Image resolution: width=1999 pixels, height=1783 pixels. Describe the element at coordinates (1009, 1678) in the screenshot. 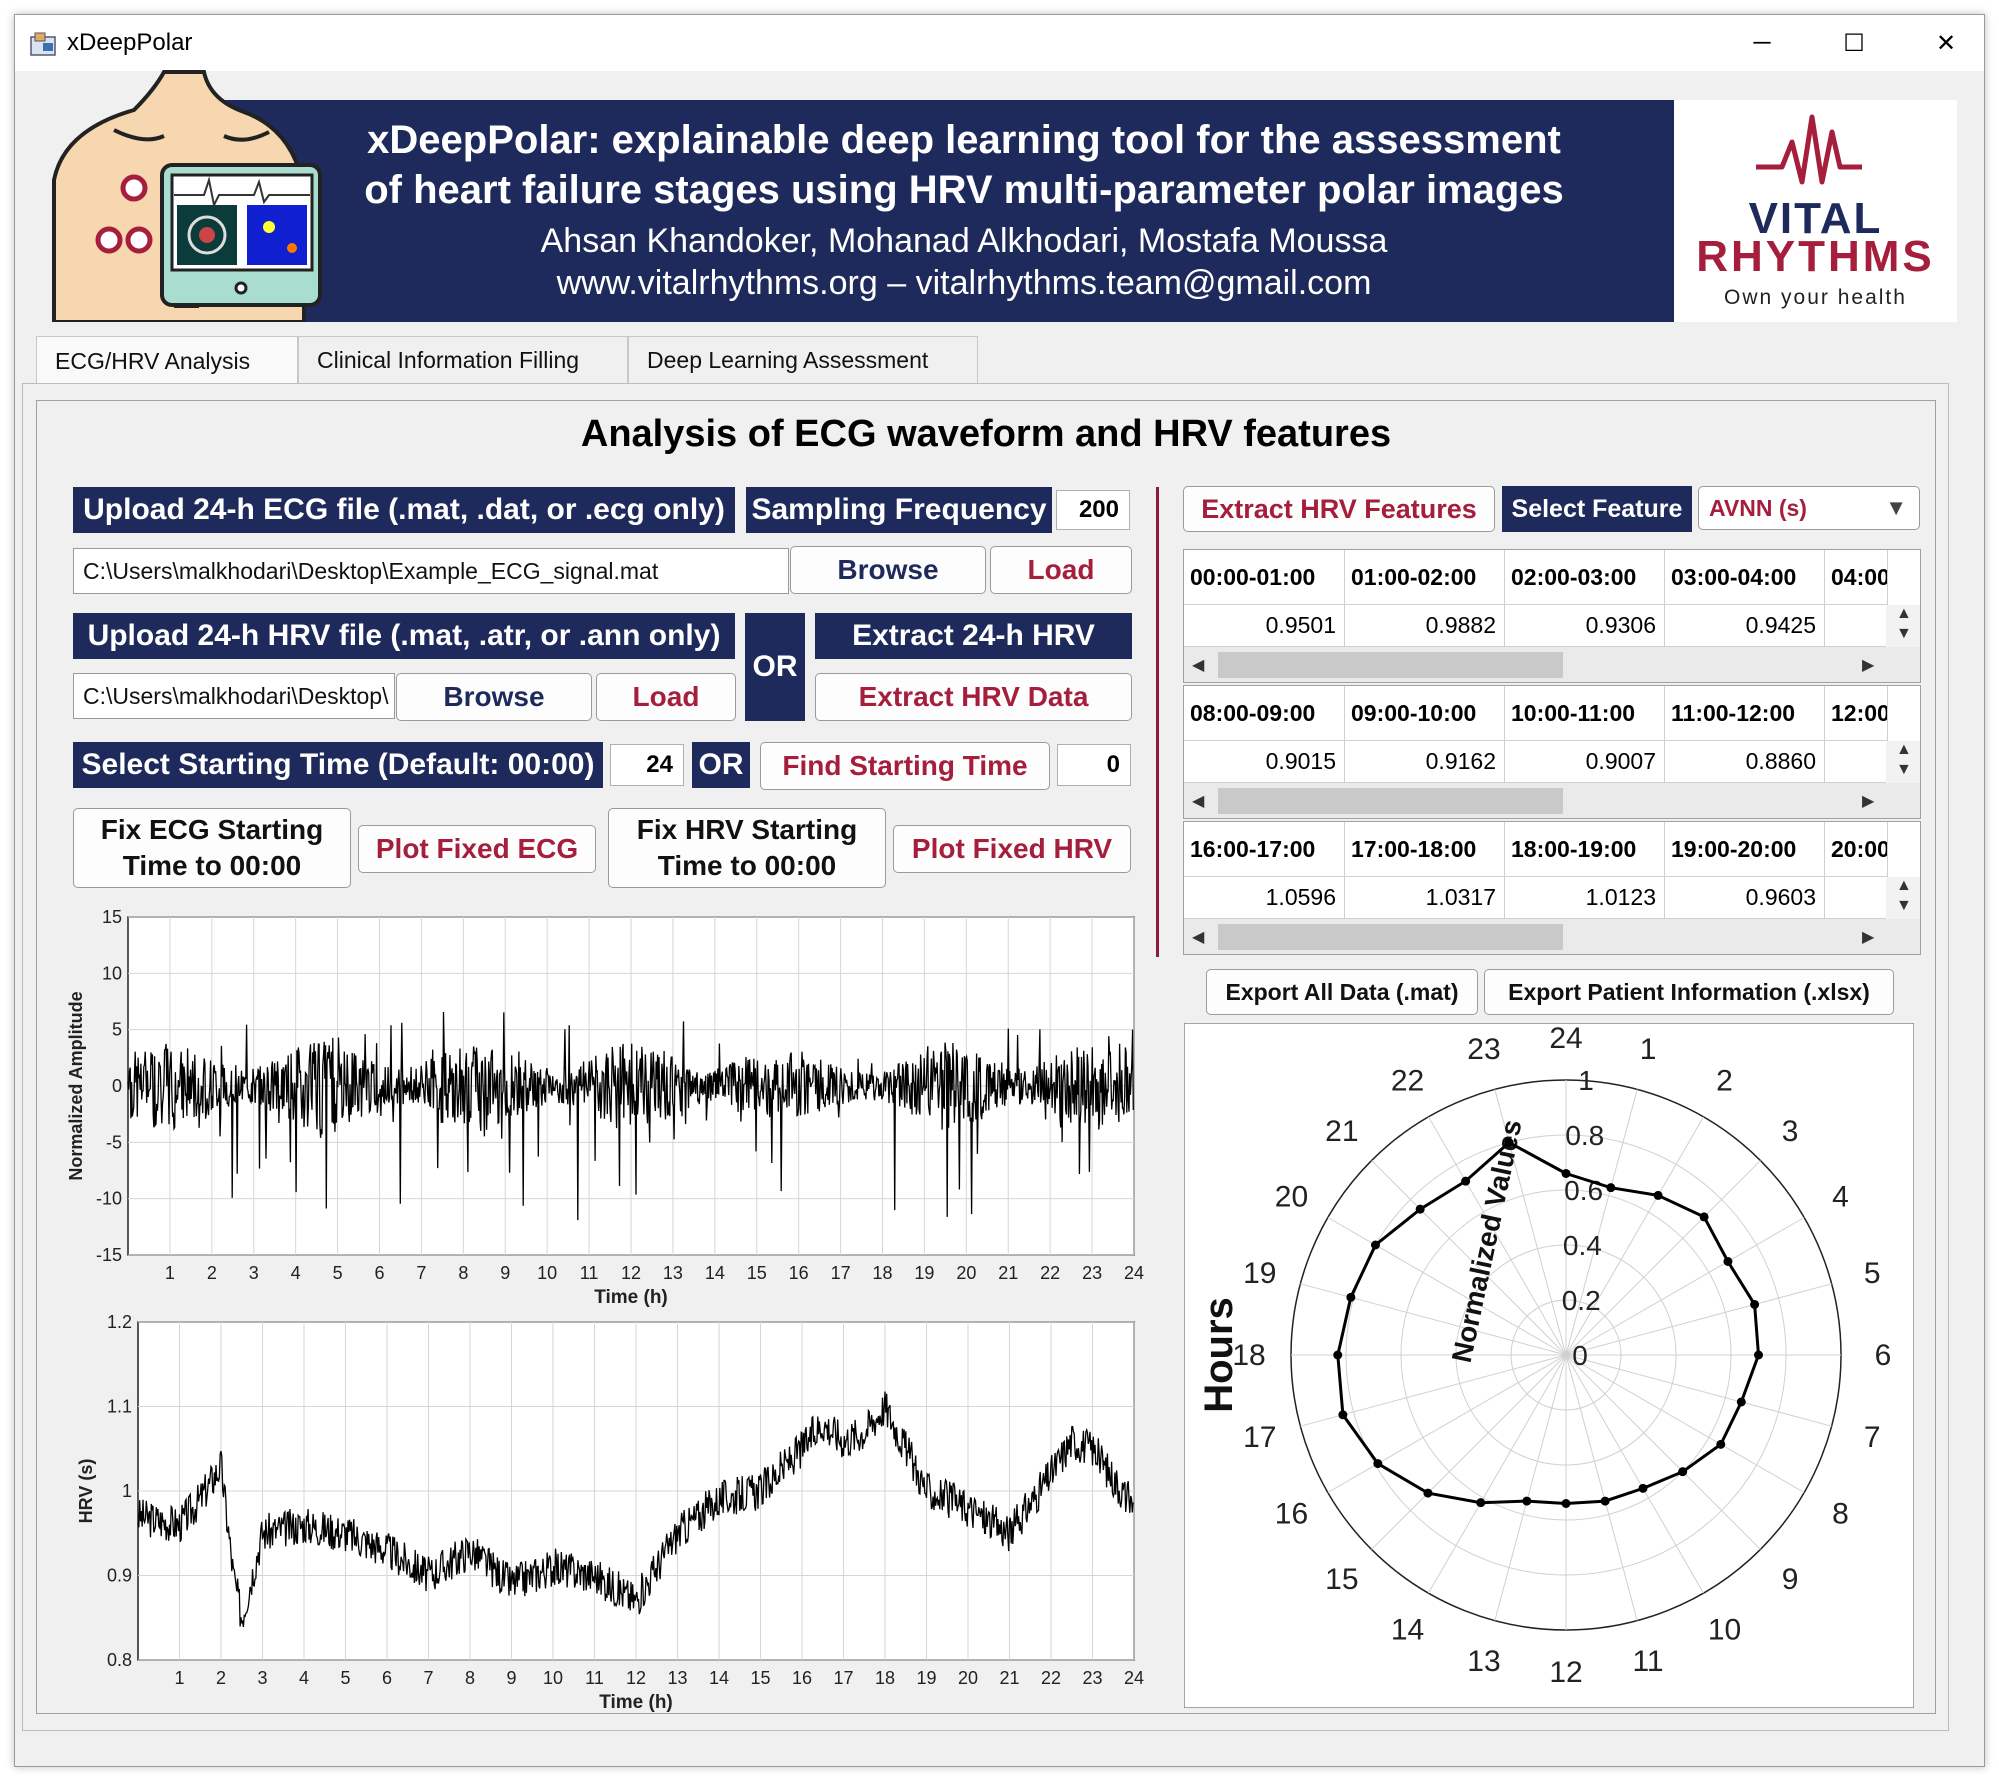

I see `x-tick-label: 21` at that location.